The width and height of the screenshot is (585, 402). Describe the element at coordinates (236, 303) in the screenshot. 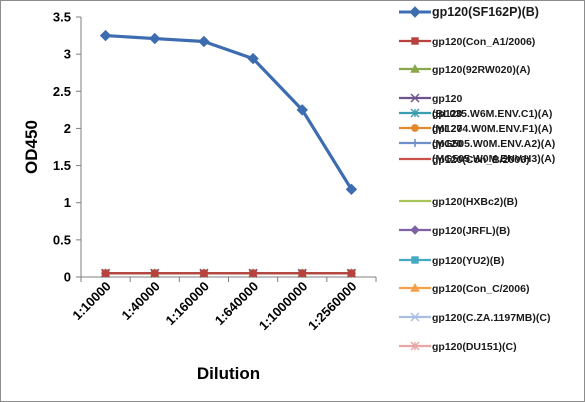

I see `x-tick-label: 1:640000` at that location.